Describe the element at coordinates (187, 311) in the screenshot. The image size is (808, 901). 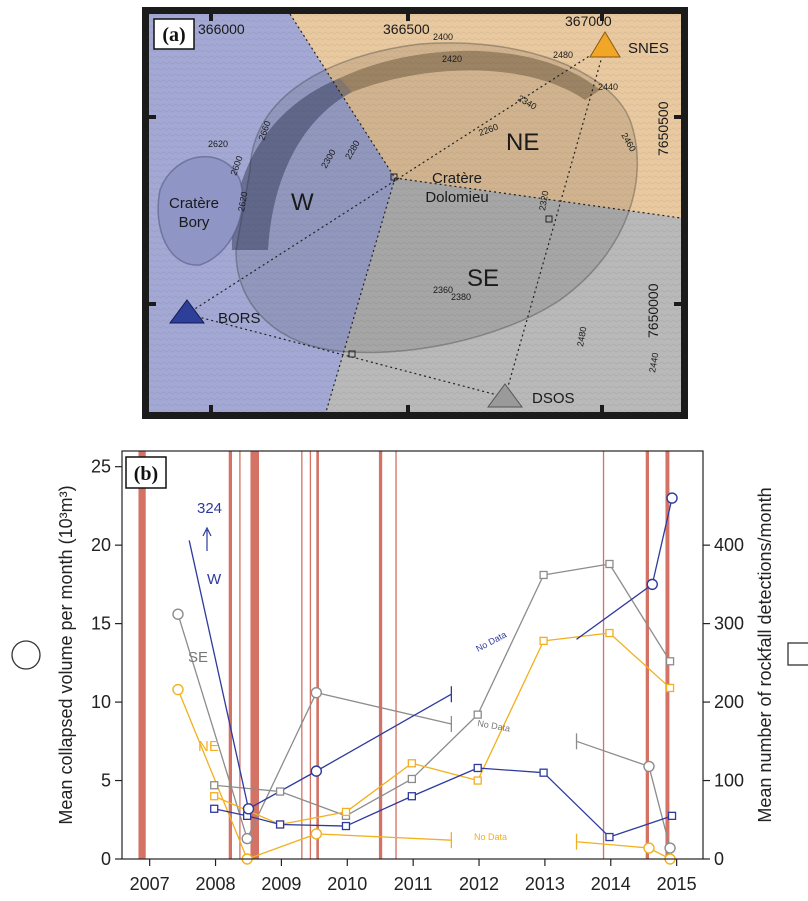
I see `bors-station-triangle` at that location.